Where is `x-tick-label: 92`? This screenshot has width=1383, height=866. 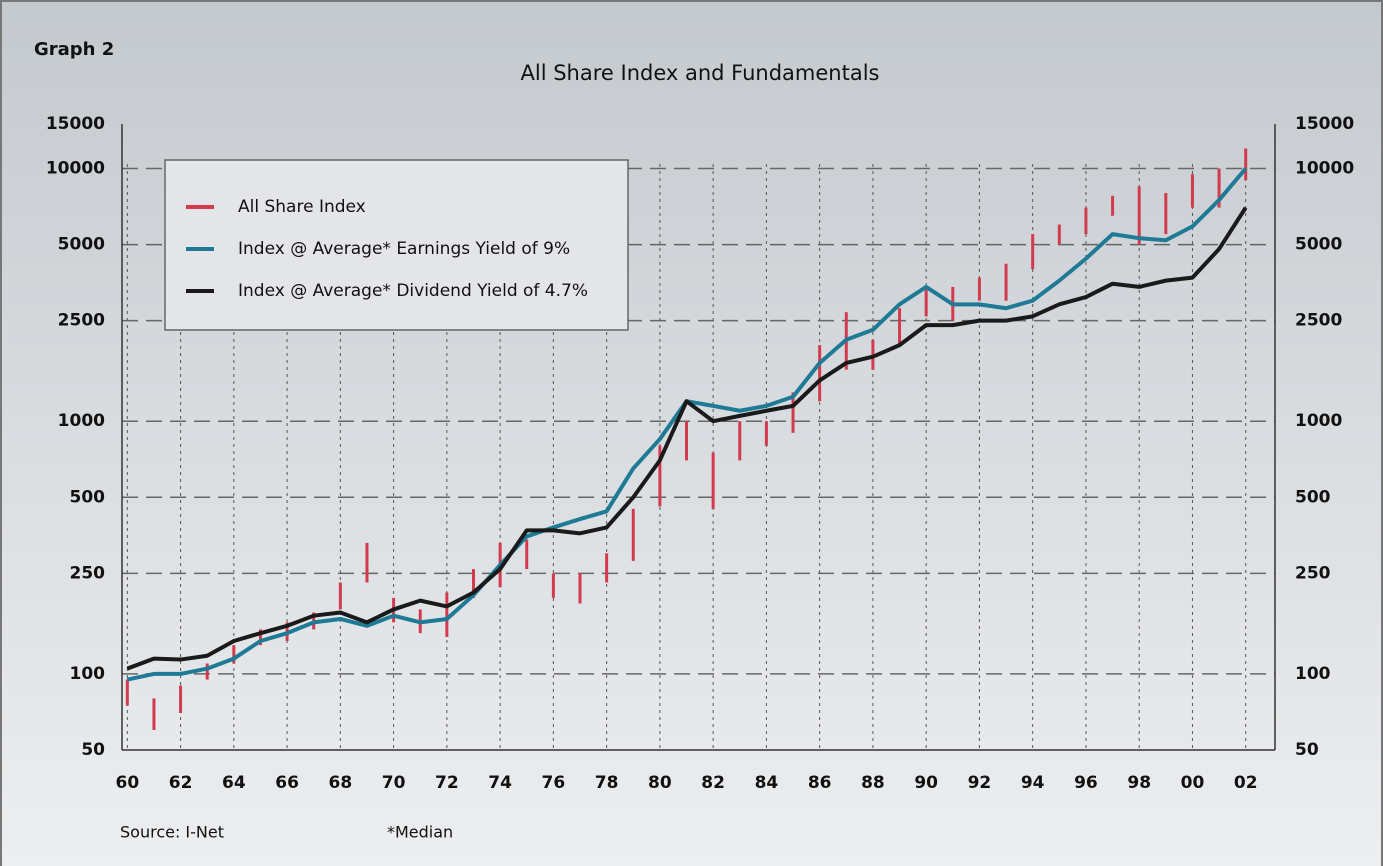
x-tick-label: 92 is located at coordinates (980, 783).